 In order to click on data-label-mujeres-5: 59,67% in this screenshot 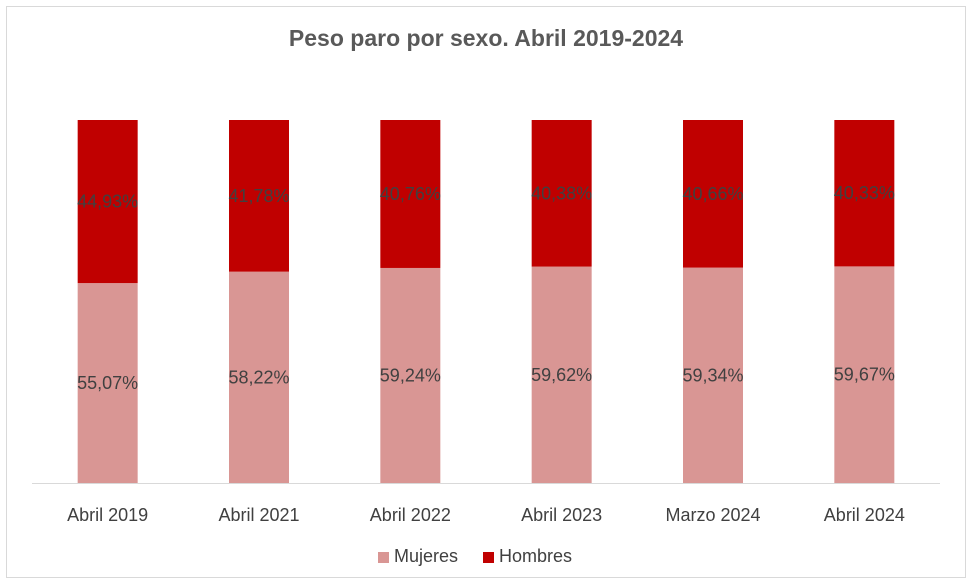, I will do `click(864, 375)`.